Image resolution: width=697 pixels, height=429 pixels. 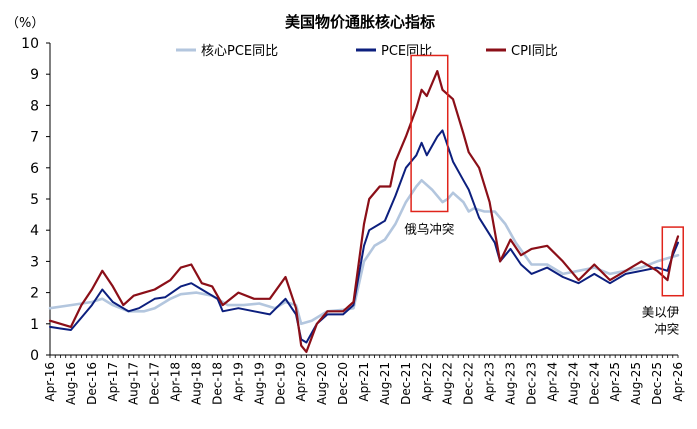 What do you see at coordinates (573, 383) in the screenshot?
I see `x-tick-label: Aug-24` at bounding box center [573, 383].